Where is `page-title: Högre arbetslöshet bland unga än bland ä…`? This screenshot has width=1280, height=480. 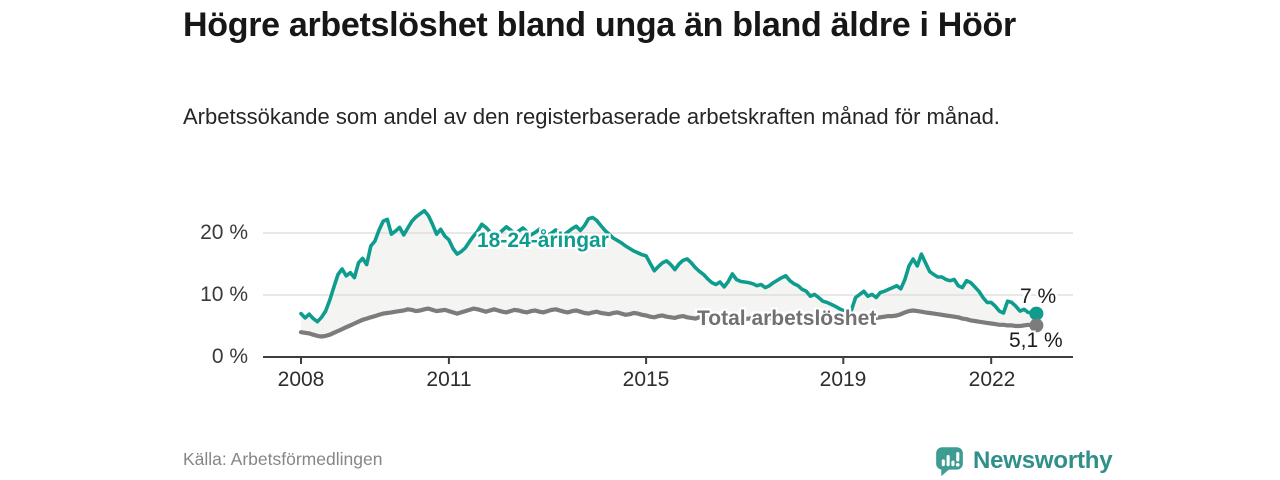
page-title: Högre arbetslöshet bland unga än bland ä… is located at coordinates (599, 25).